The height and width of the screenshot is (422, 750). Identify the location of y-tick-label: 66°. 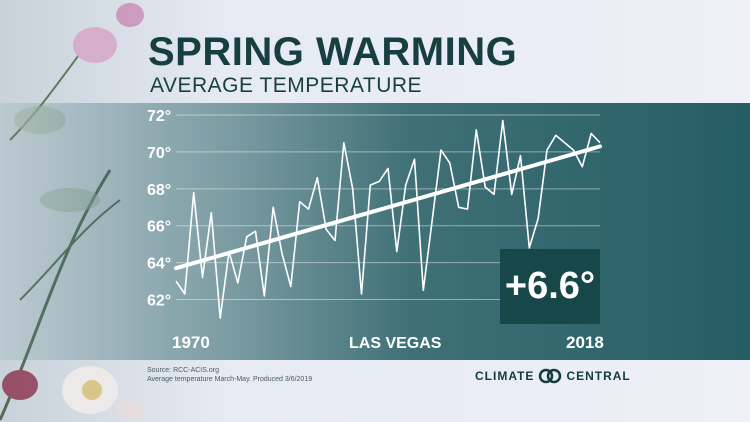
(159, 227).